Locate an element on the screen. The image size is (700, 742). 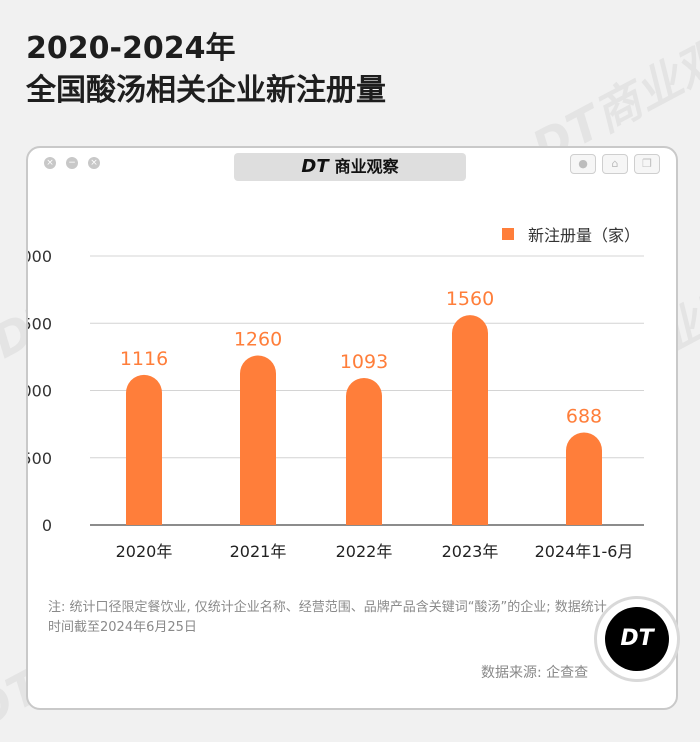
record-button: ● is located at coordinates (583, 164).